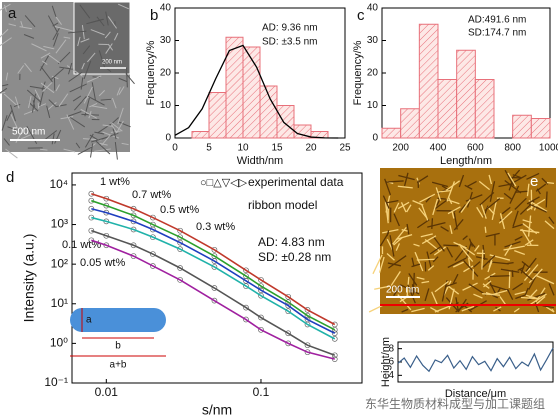 The image size is (558, 420). I want to click on y-tick-label: 30, so click(166, 40).